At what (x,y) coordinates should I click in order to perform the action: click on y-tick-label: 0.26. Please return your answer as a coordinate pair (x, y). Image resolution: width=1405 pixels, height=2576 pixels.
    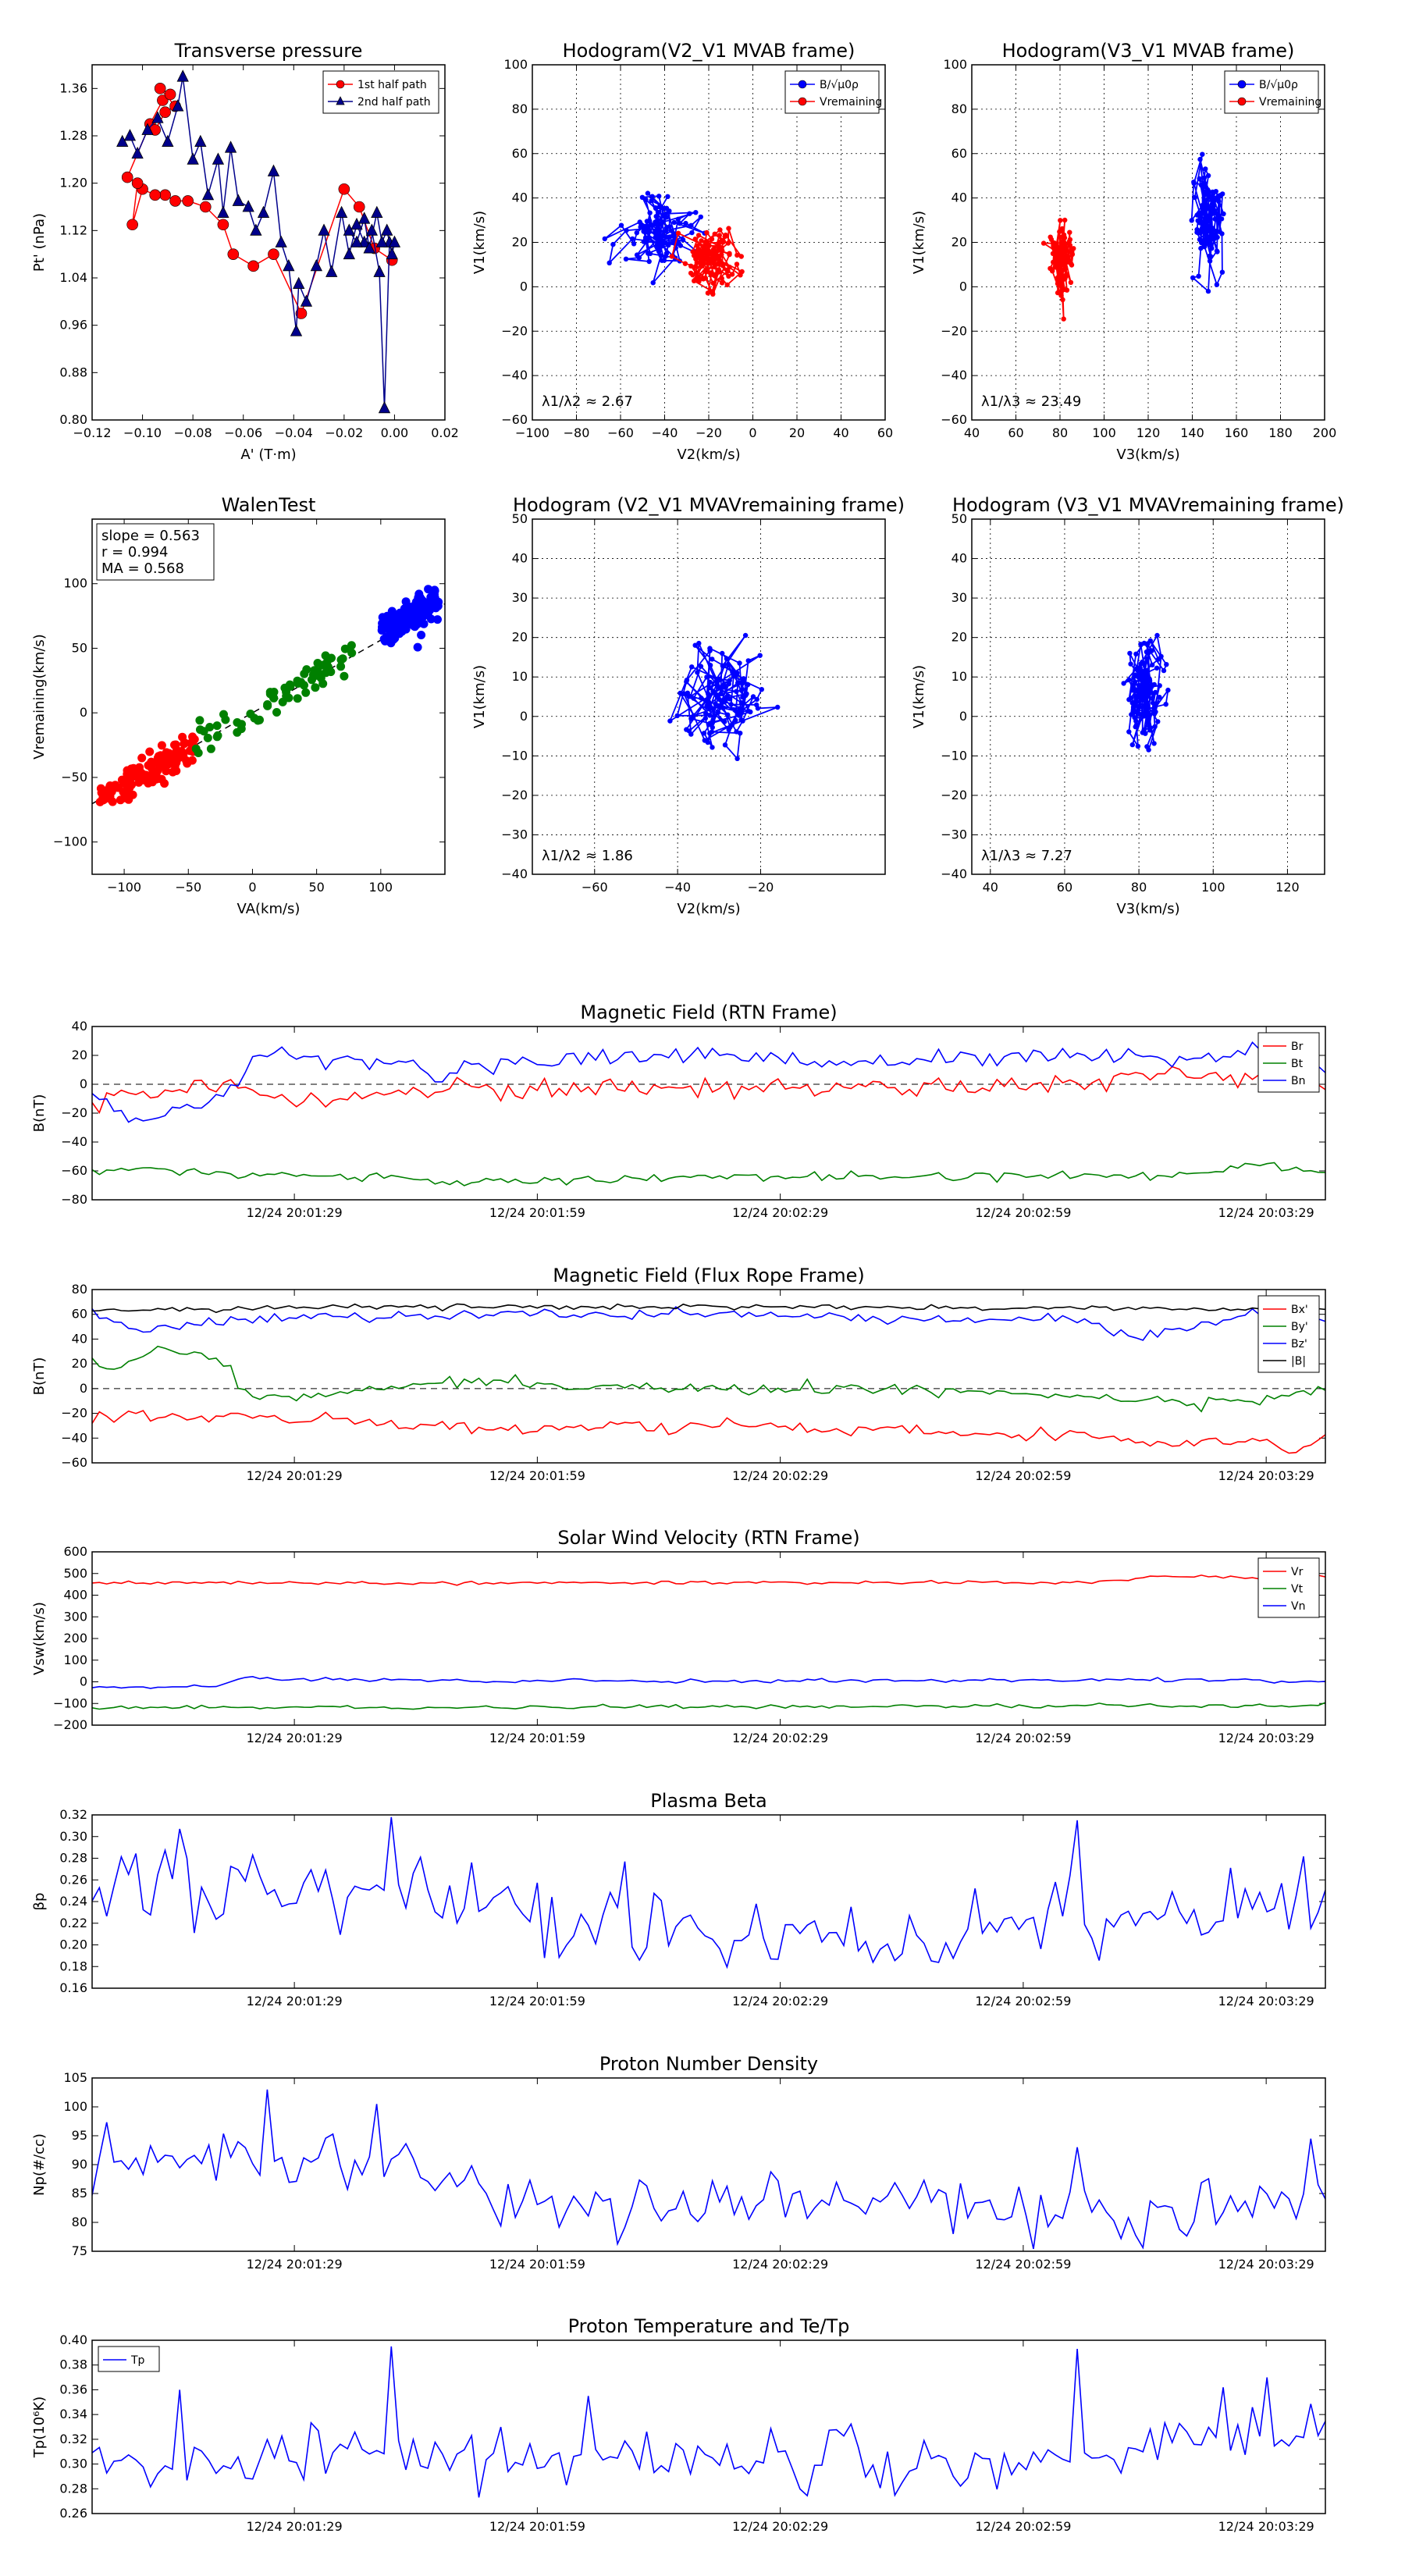
    Looking at the image, I should click on (73, 1879).